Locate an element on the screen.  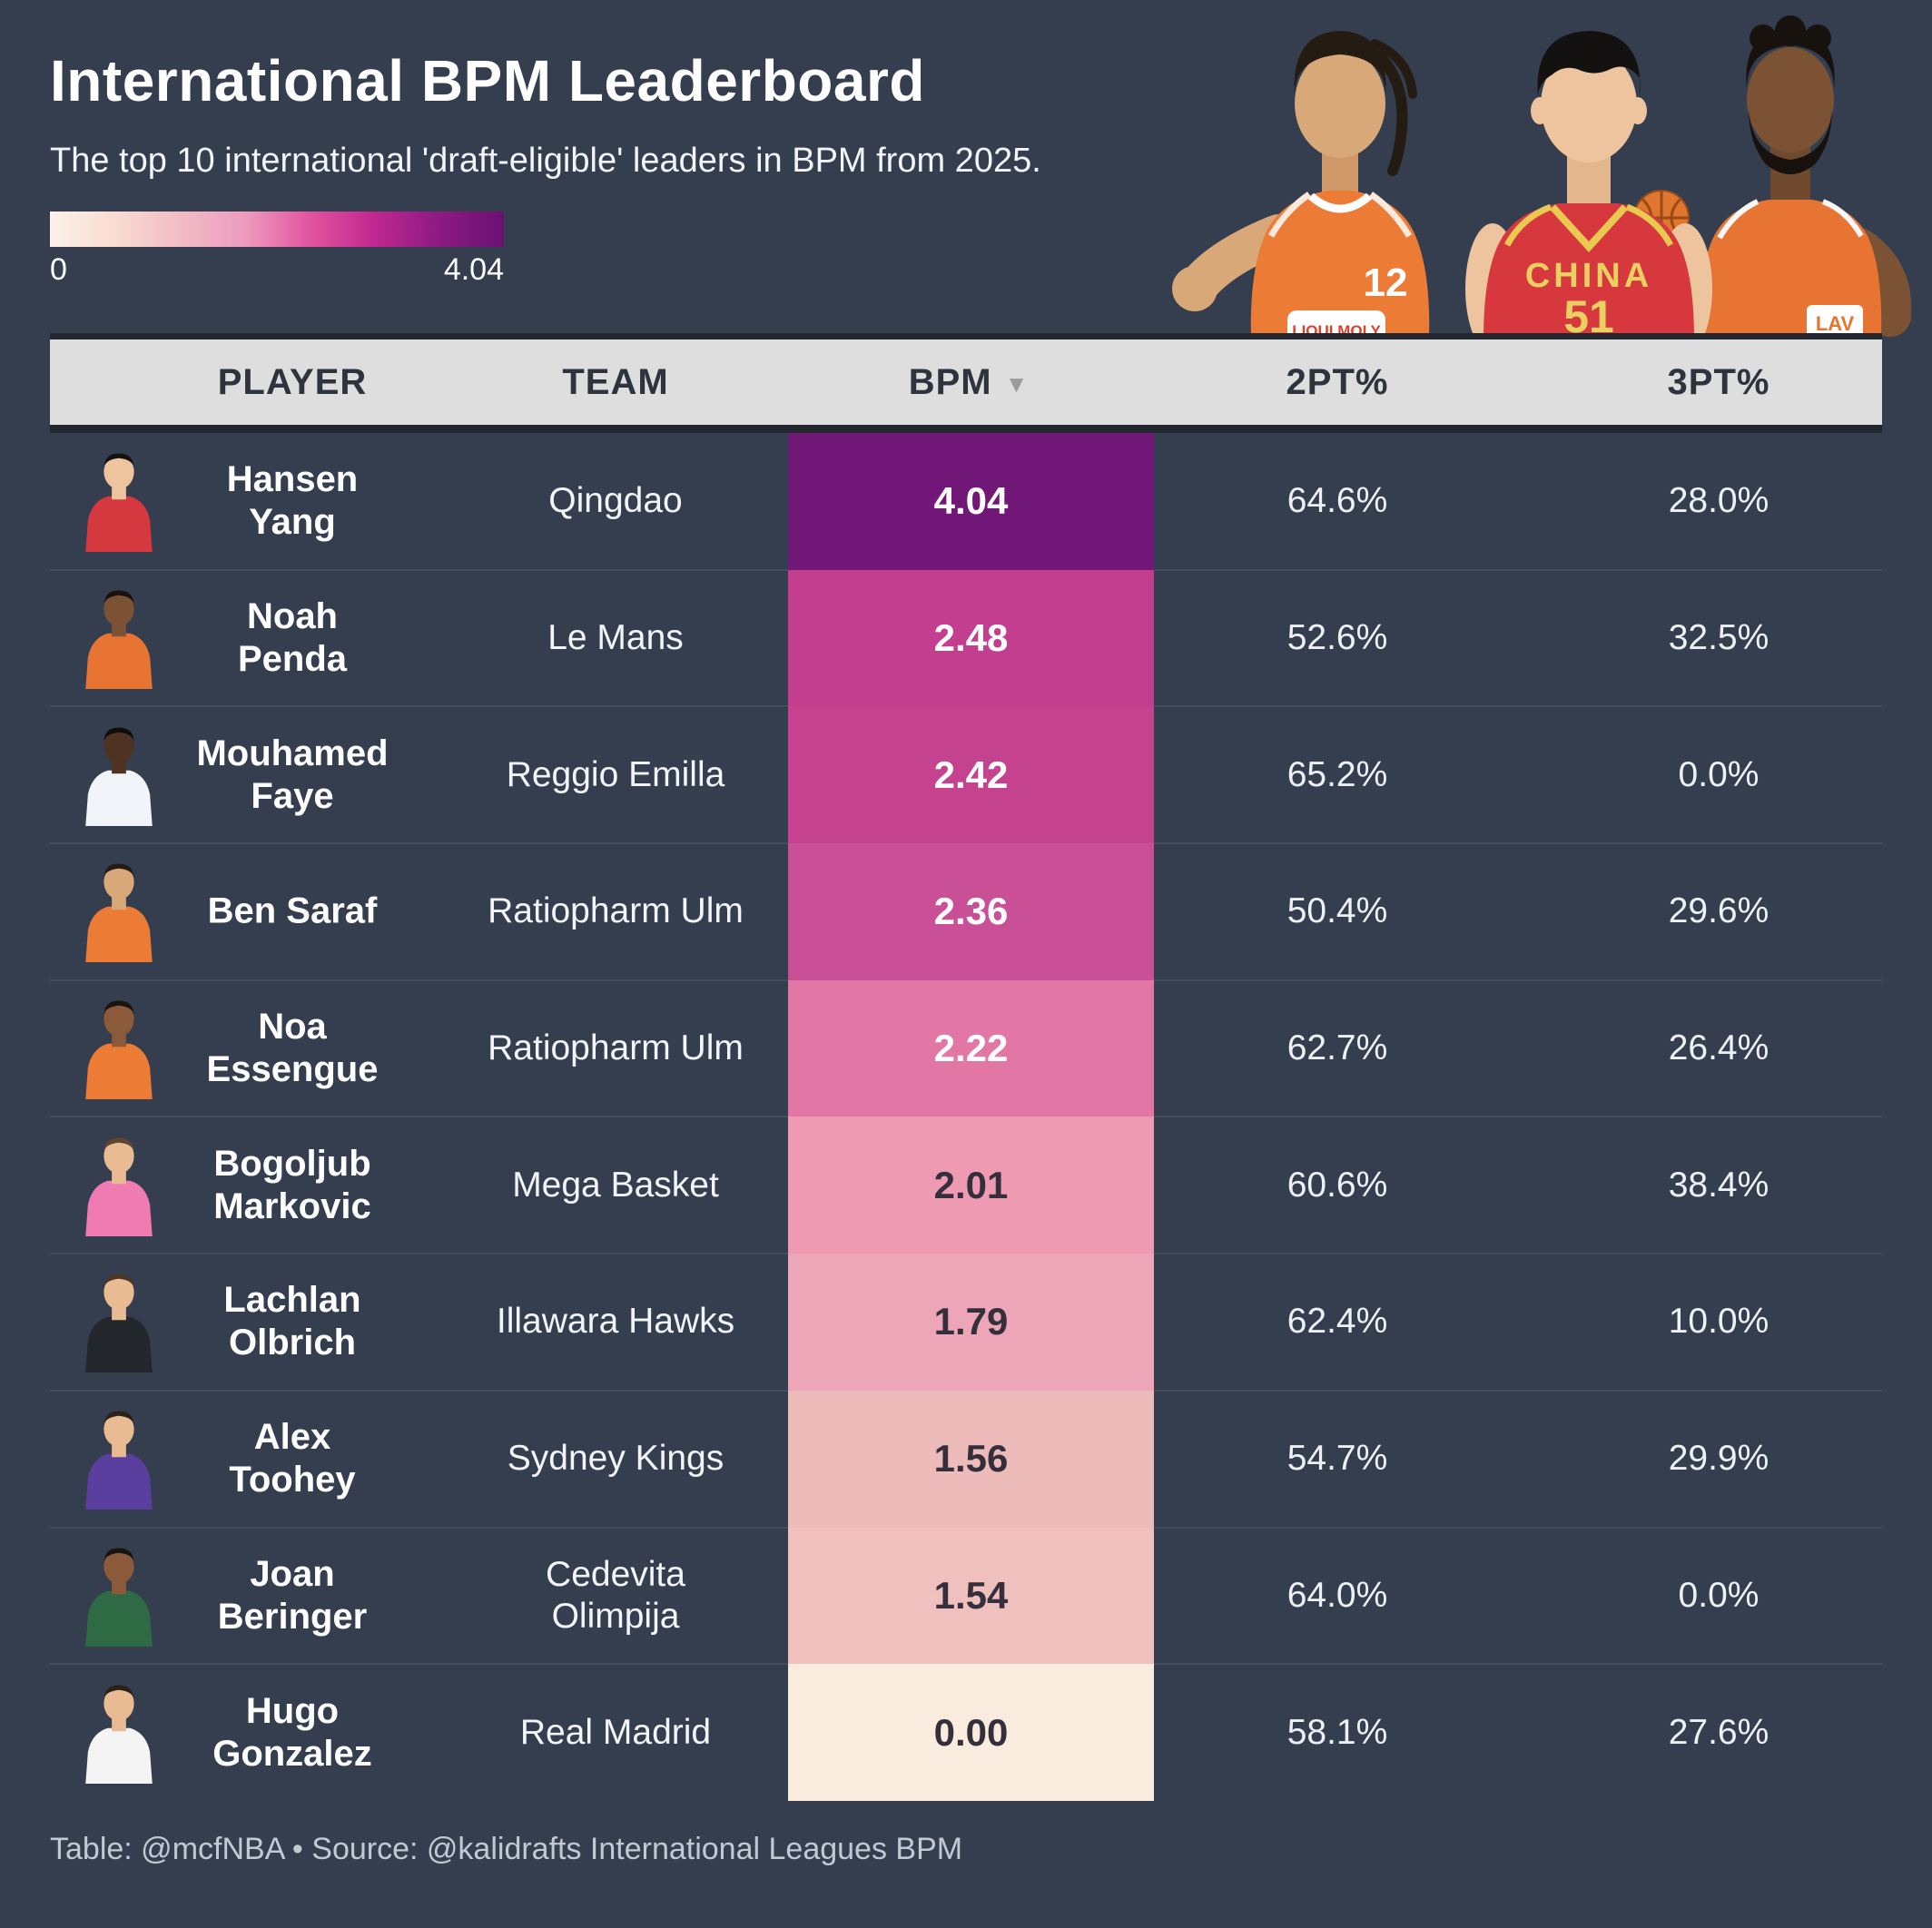
bpm-color-scale-labels: 0 4.04 is located at coordinates (277, 270).